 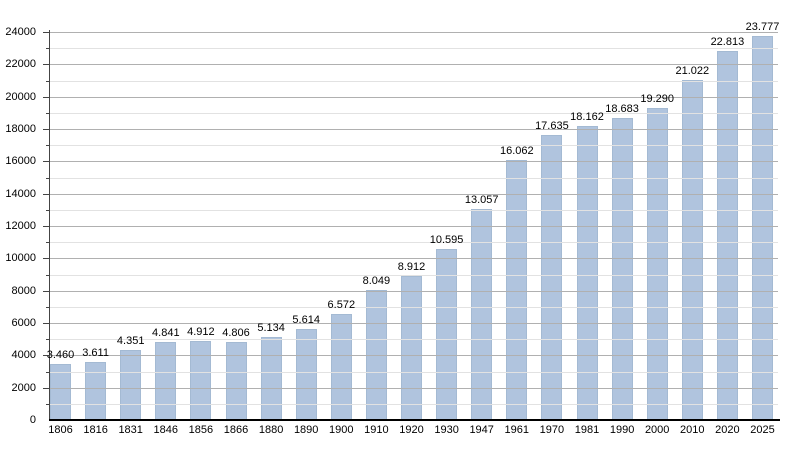 What do you see at coordinates (692, 71) in the screenshot?
I see `value-label-2010: 21.022` at bounding box center [692, 71].